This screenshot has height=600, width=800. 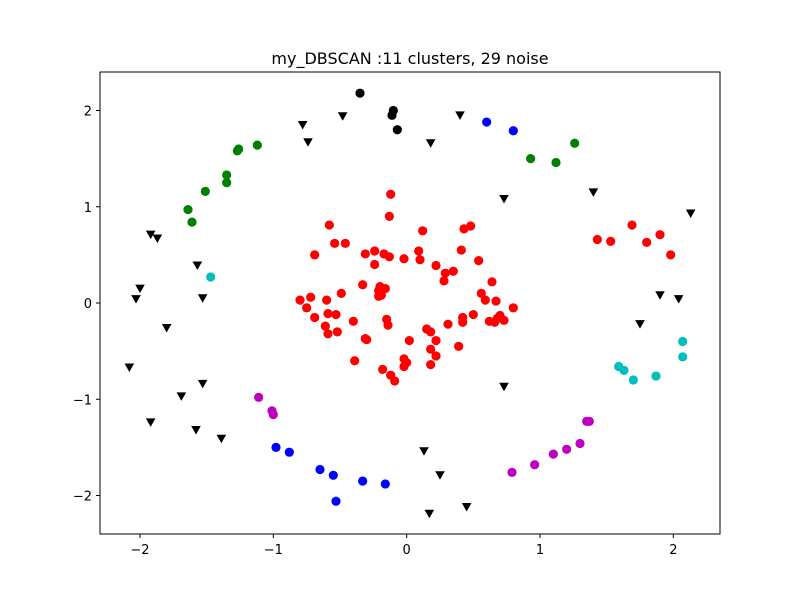 I want to click on chart-title: my_DBSCAN :11 clusters, 29 noise, so click(x=409, y=59).